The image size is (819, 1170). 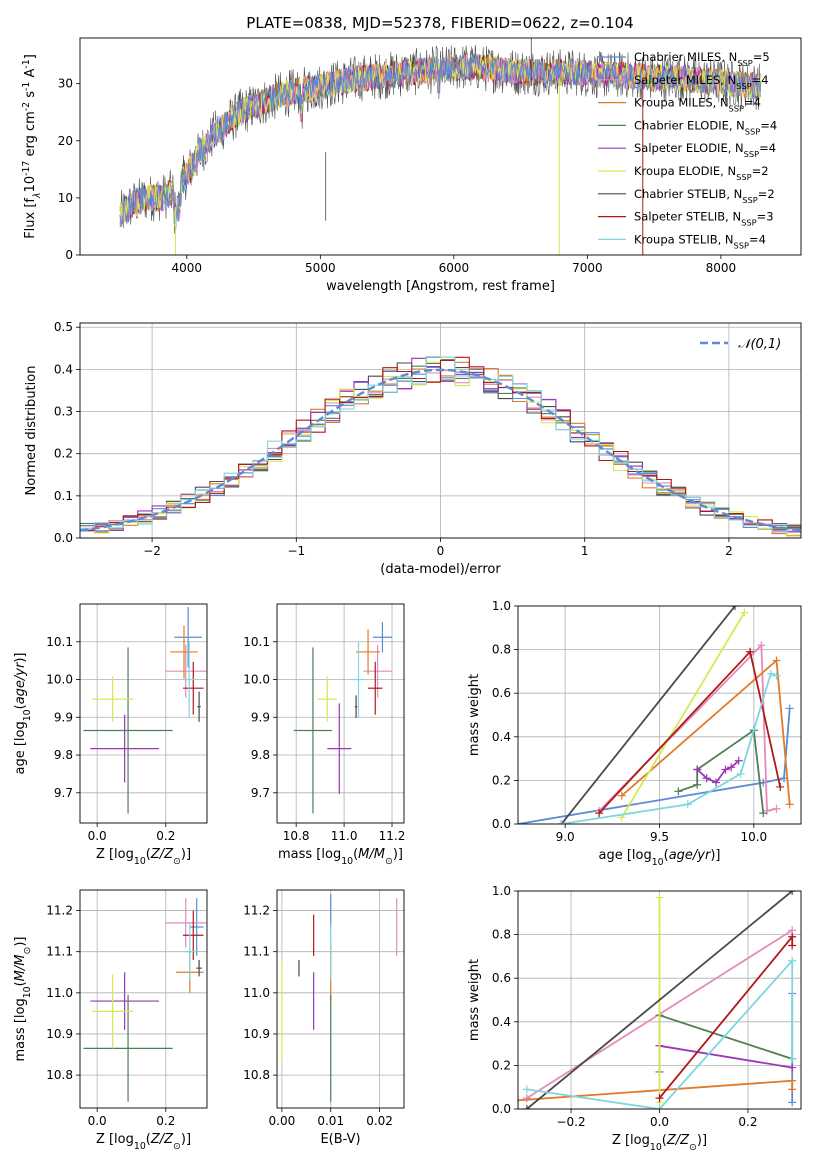 What do you see at coordinates (689, 148) in the screenshot?
I see `label-fragment: Salpeter ELODIE, N` at bounding box center [689, 148].